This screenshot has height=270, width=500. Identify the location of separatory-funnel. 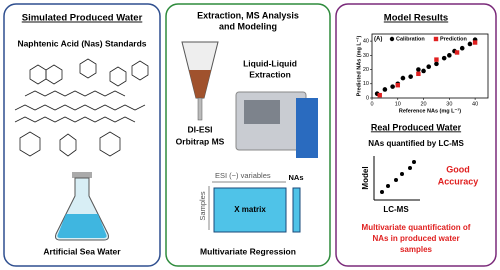
(200, 81).